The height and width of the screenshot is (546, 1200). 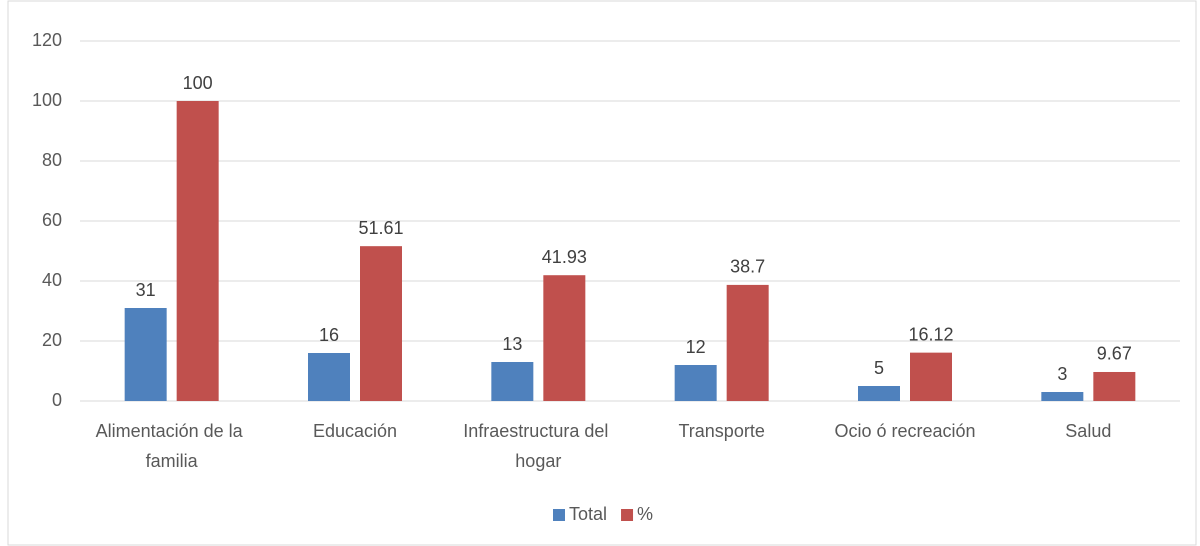 I want to click on y-tick-label: 80, so click(x=52, y=160).